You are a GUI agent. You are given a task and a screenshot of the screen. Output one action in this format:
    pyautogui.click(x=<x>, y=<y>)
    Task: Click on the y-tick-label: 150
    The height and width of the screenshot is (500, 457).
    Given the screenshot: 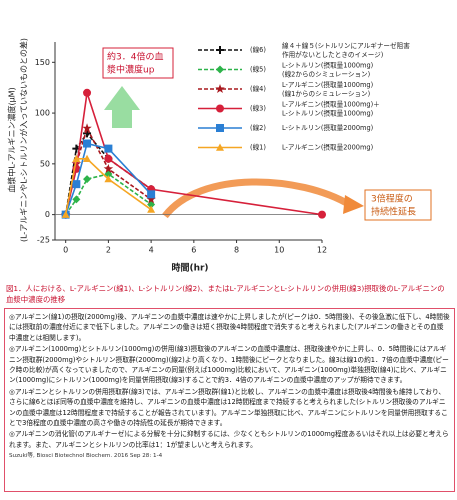 What is the action you would take?
    pyautogui.click(x=42, y=62)
    